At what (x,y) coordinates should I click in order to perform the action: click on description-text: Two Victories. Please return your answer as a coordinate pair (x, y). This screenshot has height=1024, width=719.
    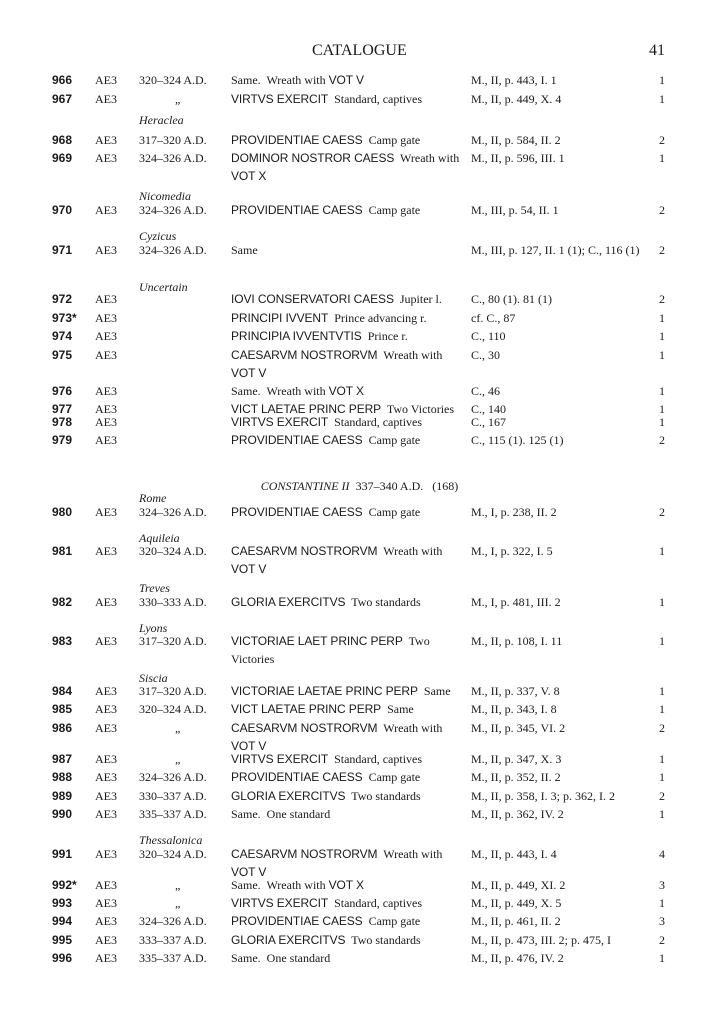
    Looking at the image, I should click on (418, 409).